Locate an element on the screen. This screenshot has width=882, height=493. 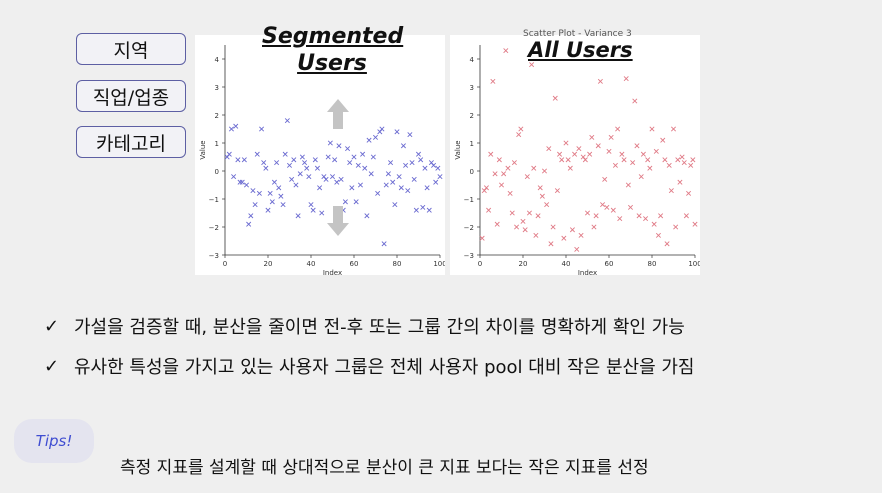
all-users-heading: All Users is located at coordinates (580, 50).